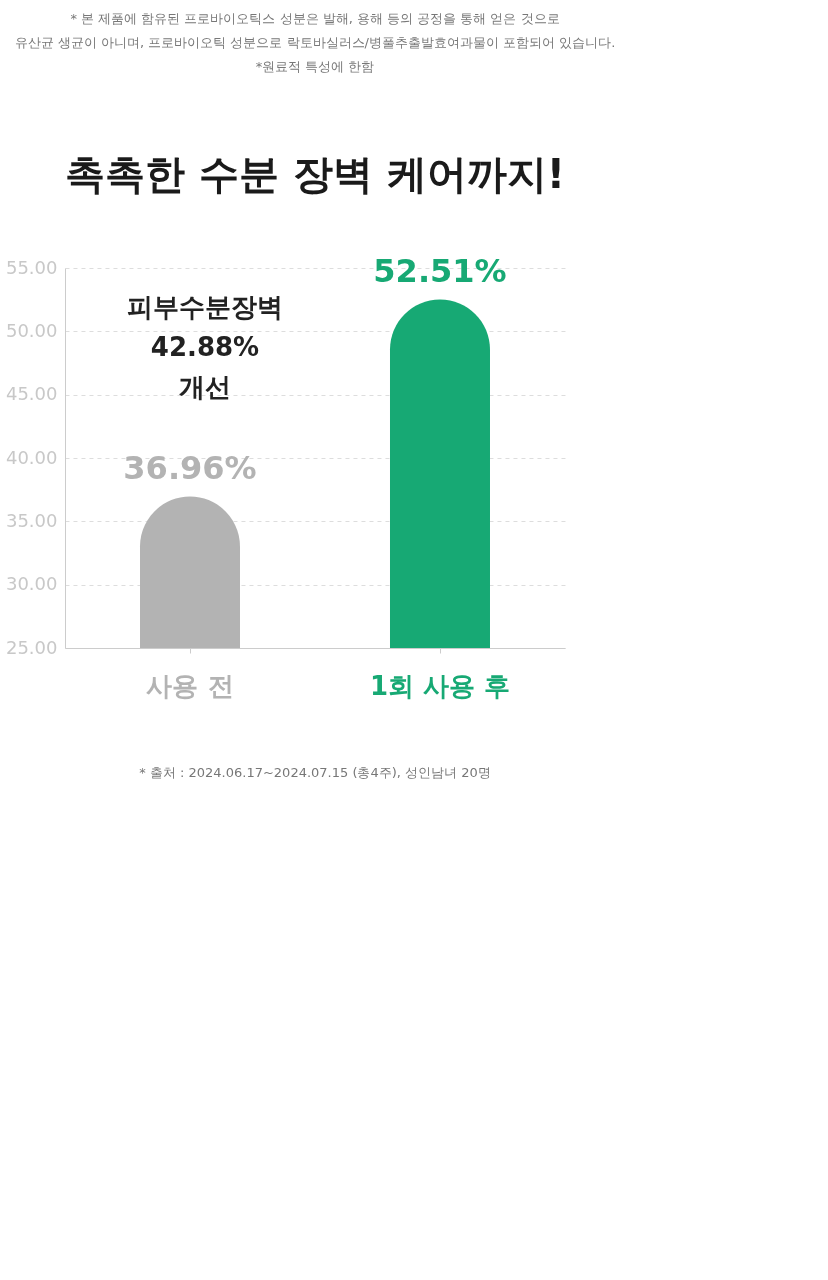  What do you see at coordinates (205, 347) in the screenshot?
I see `annotation: 피부수분장벽 42.88% 개선` at bounding box center [205, 347].